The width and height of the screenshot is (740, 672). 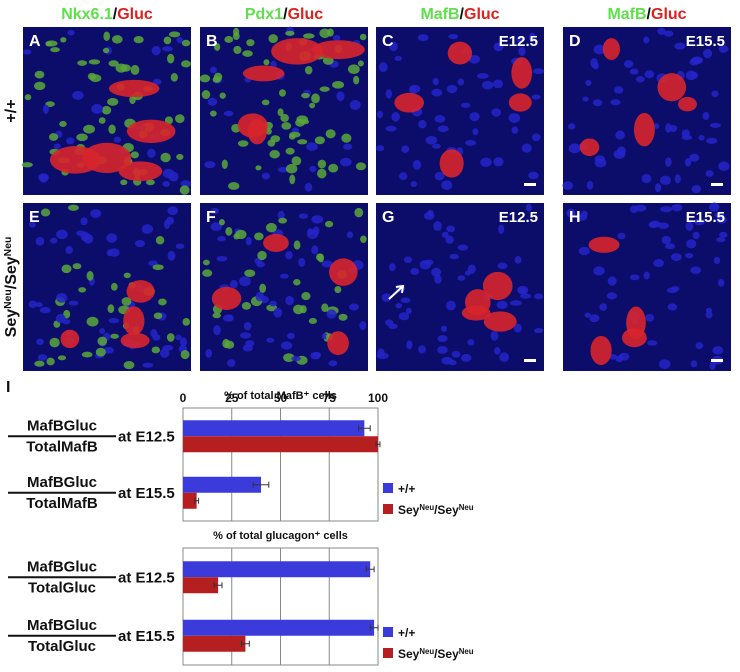 I want to click on legend-label: +/+, so click(x=406, y=633).